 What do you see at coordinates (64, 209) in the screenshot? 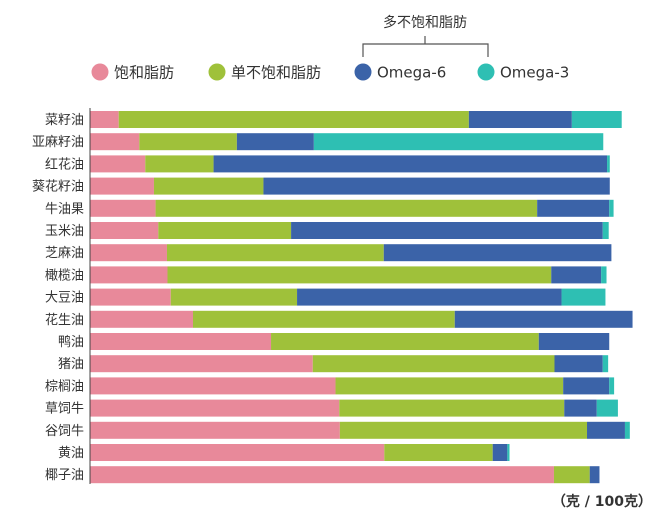
I see `category-label: 牛油果` at bounding box center [64, 209].